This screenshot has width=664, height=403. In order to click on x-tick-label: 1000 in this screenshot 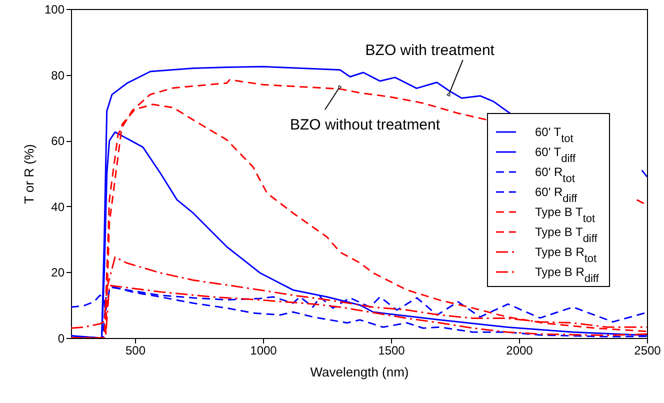, I will do `click(264, 351)`.